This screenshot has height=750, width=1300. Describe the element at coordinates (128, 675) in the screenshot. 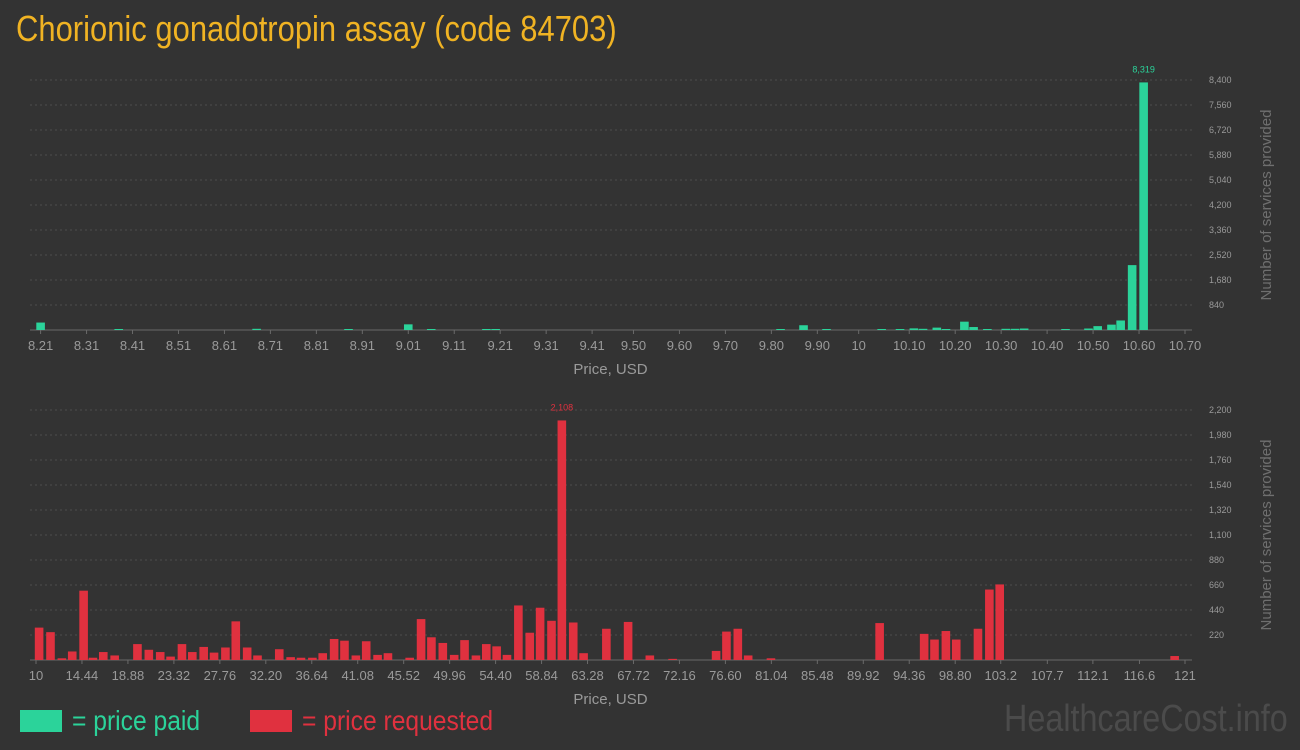

I see `x-tick-label: 18.88` at that location.